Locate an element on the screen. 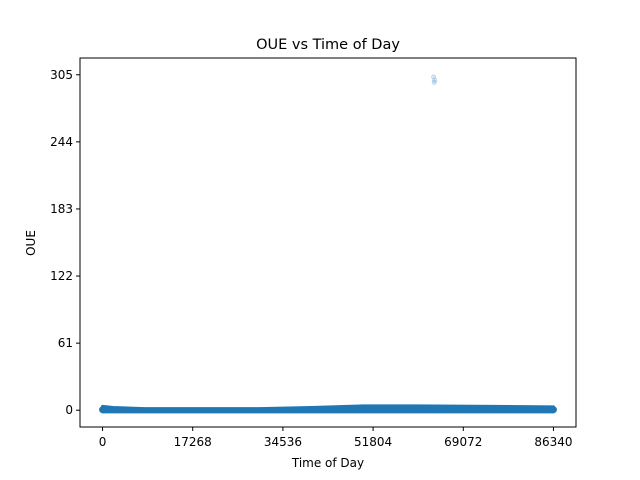 The image size is (640, 480). x-tick-label: 69072 is located at coordinates (463, 442).